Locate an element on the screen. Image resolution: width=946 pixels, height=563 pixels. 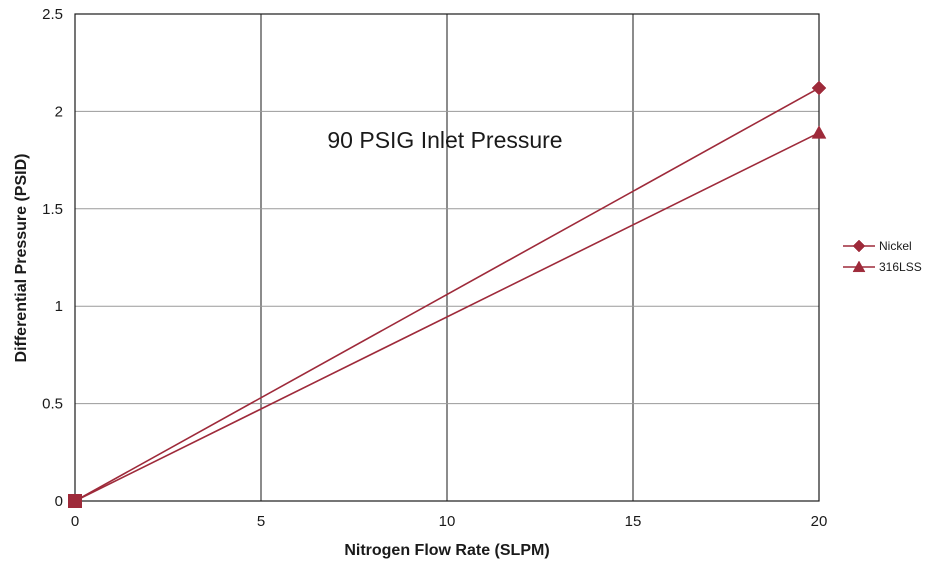
legend: Nickel 316LSS is located at coordinates (880, 254).